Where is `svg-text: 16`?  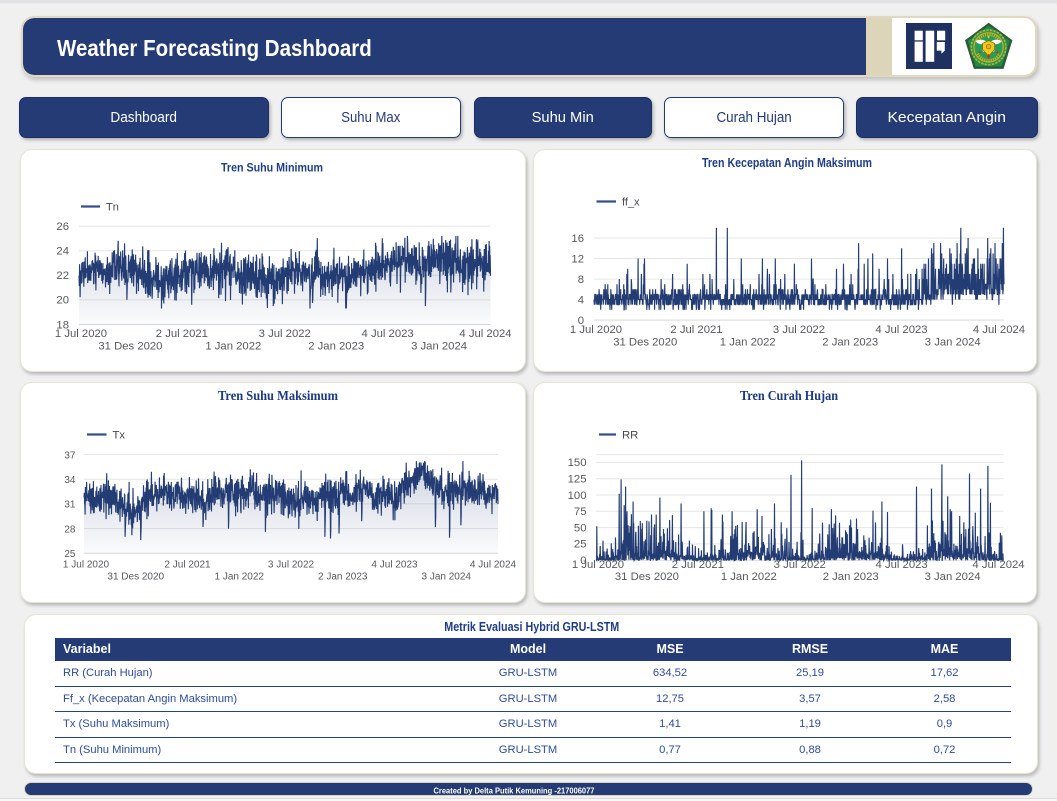 svg-text: 16 is located at coordinates (577, 238).